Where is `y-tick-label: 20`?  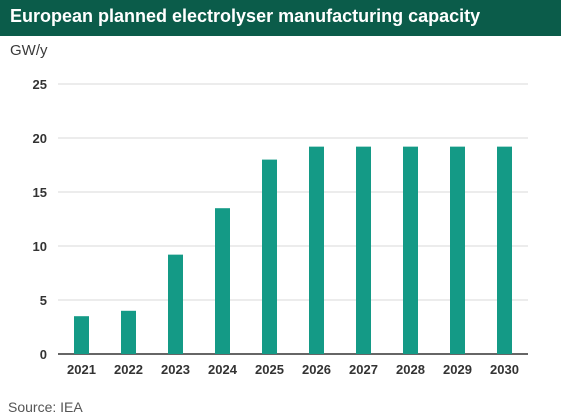
y-tick-label: 20 is located at coordinates (40, 138).